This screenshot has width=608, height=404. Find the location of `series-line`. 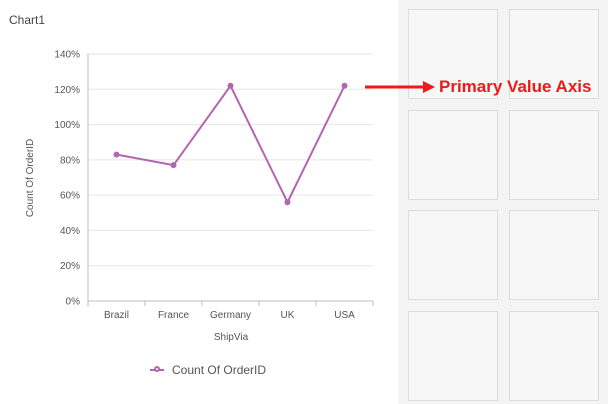

series-line is located at coordinates (231, 144).